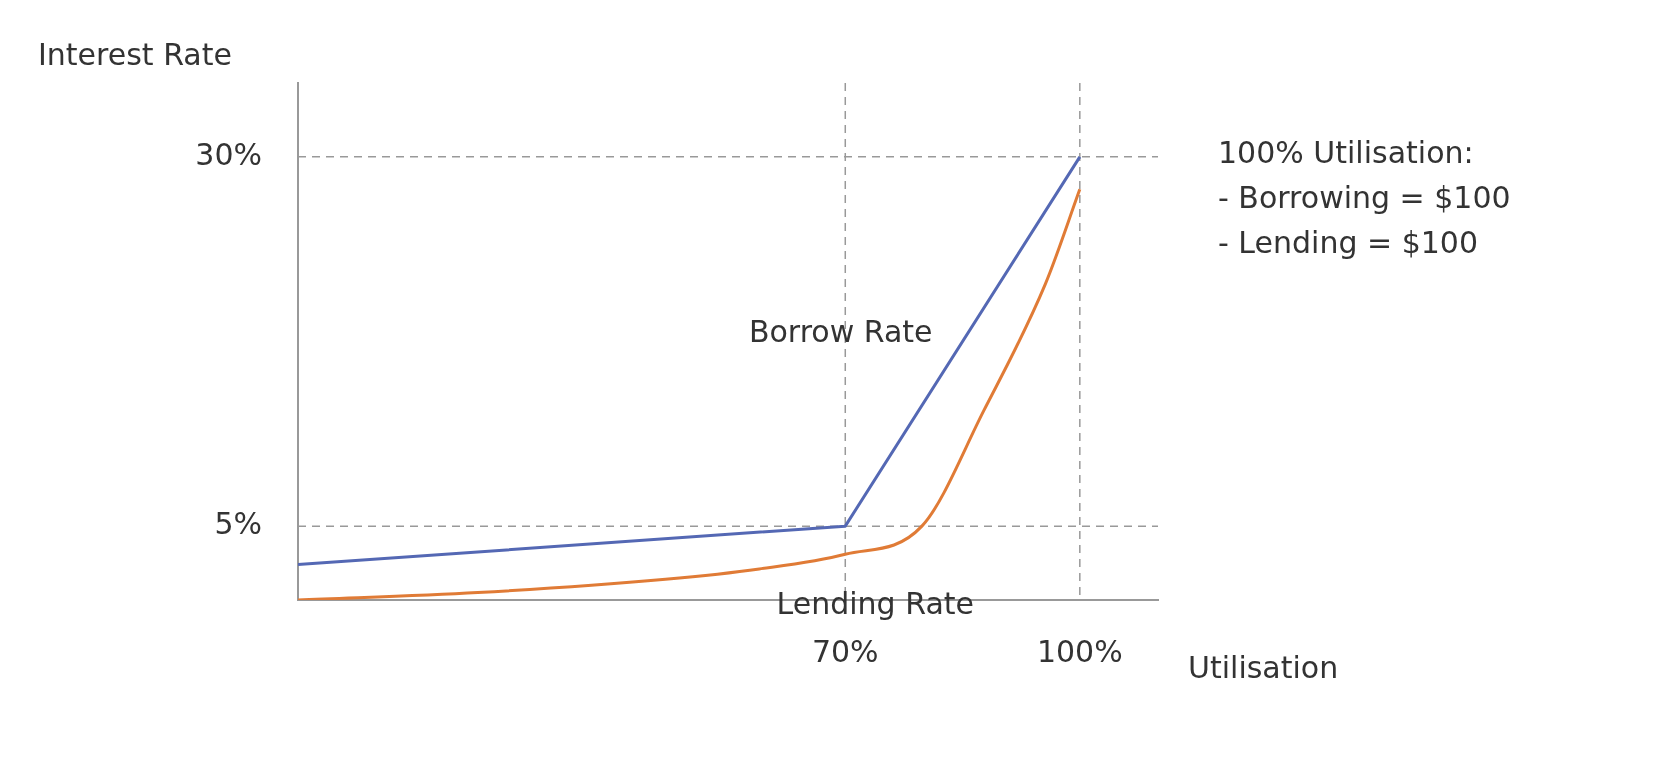 The image size is (1674, 784). Describe the element at coordinates (1263, 667) in the screenshot. I see `x-axis-title: Utilisation` at that location.